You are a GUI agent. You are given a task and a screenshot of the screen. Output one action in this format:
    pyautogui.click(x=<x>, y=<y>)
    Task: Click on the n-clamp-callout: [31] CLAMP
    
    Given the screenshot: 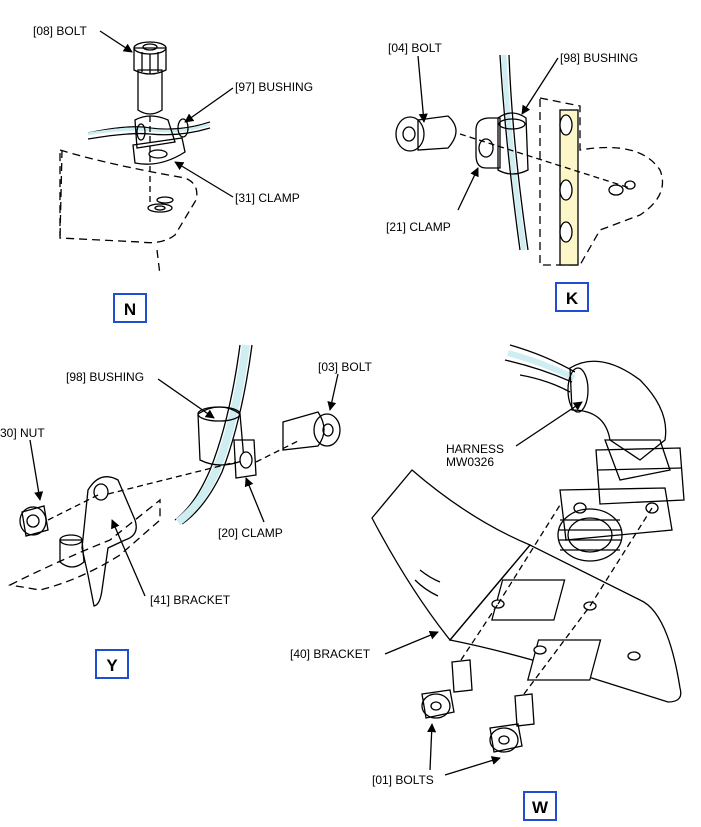 What is the action you would take?
    pyautogui.click(x=267, y=198)
    